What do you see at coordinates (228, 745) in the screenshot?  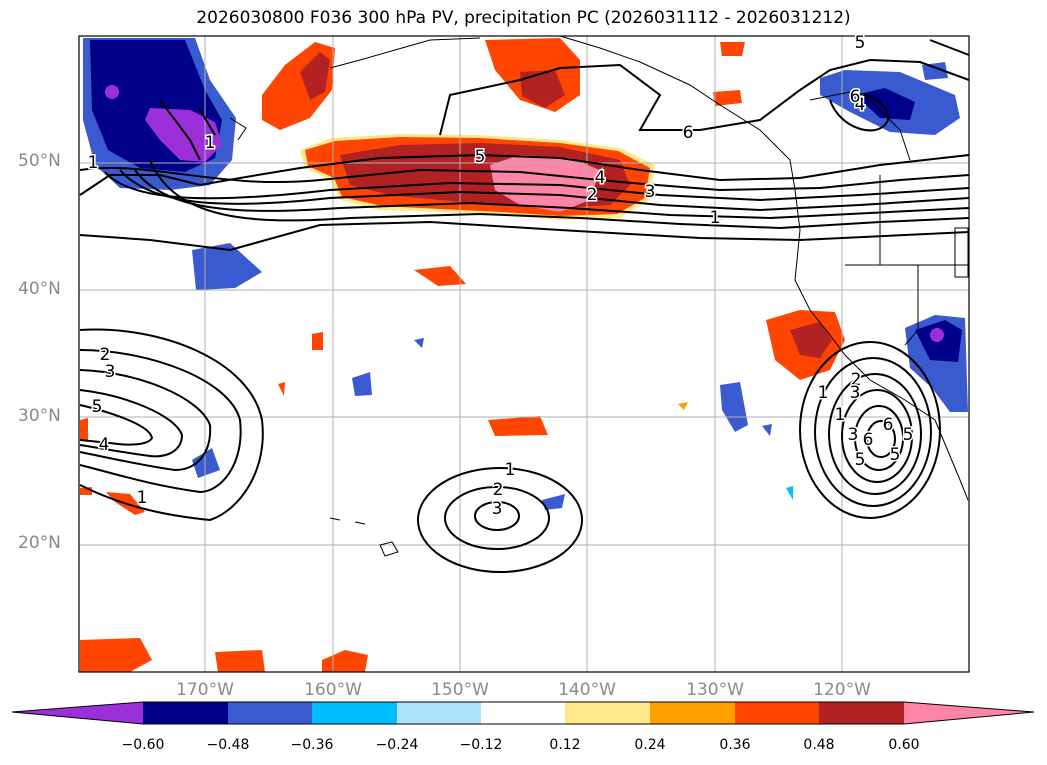 I see `colorbar-tick-label: −0.48` at bounding box center [228, 745].